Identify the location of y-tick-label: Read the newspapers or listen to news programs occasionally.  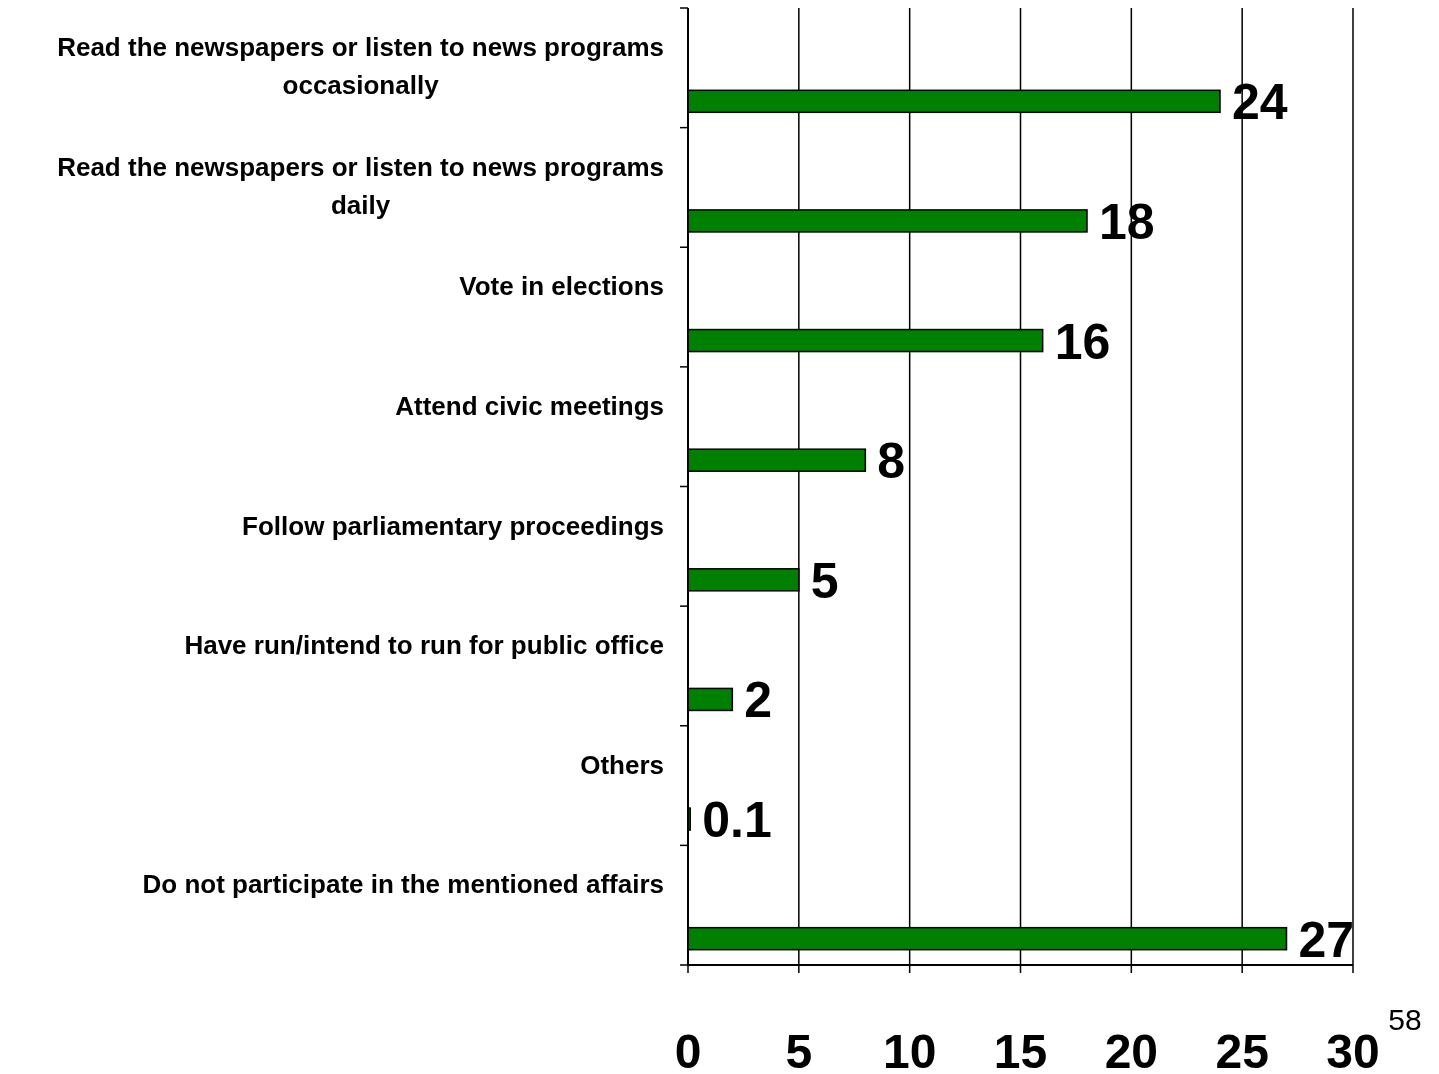
(360, 66).